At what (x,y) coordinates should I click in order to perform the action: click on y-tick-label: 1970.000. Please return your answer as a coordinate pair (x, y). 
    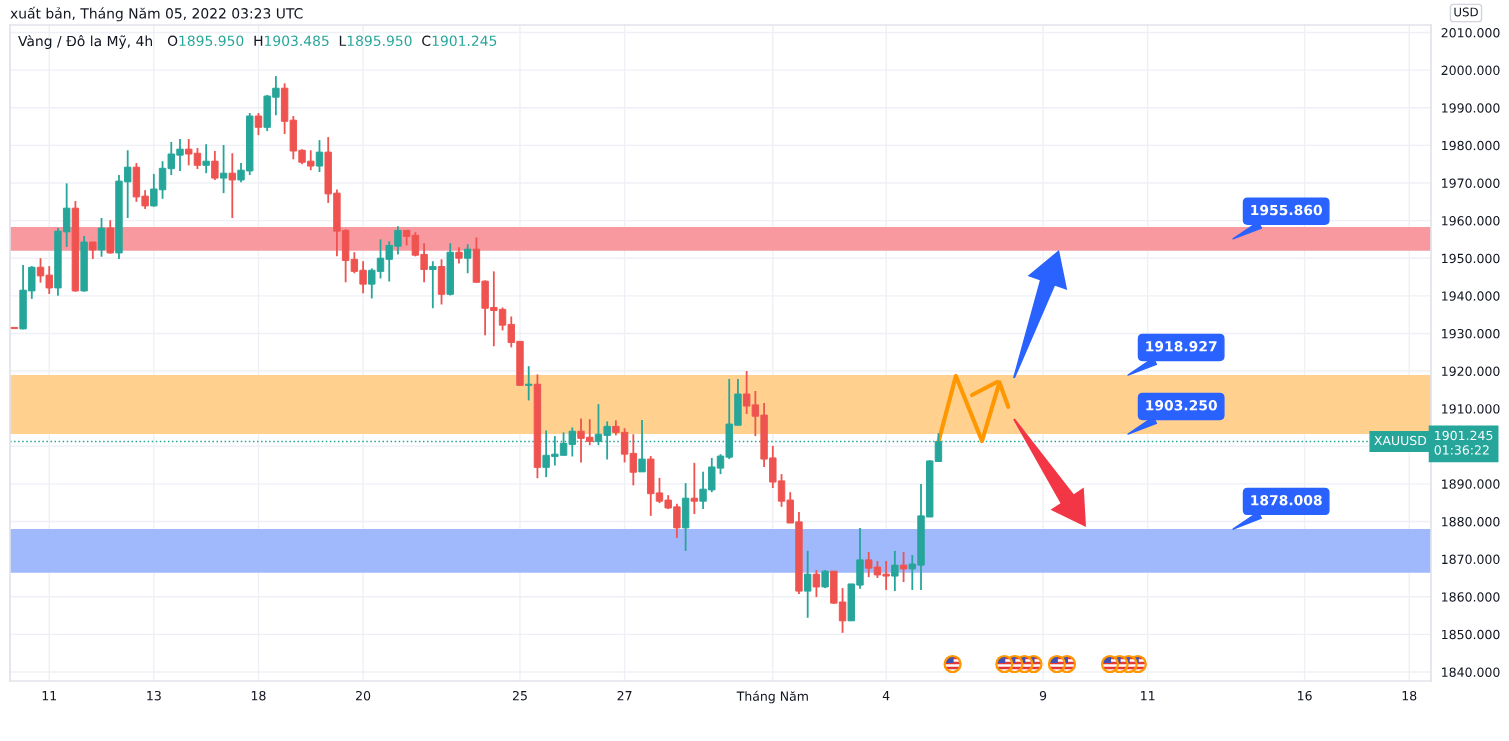
    Looking at the image, I should click on (1471, 183).